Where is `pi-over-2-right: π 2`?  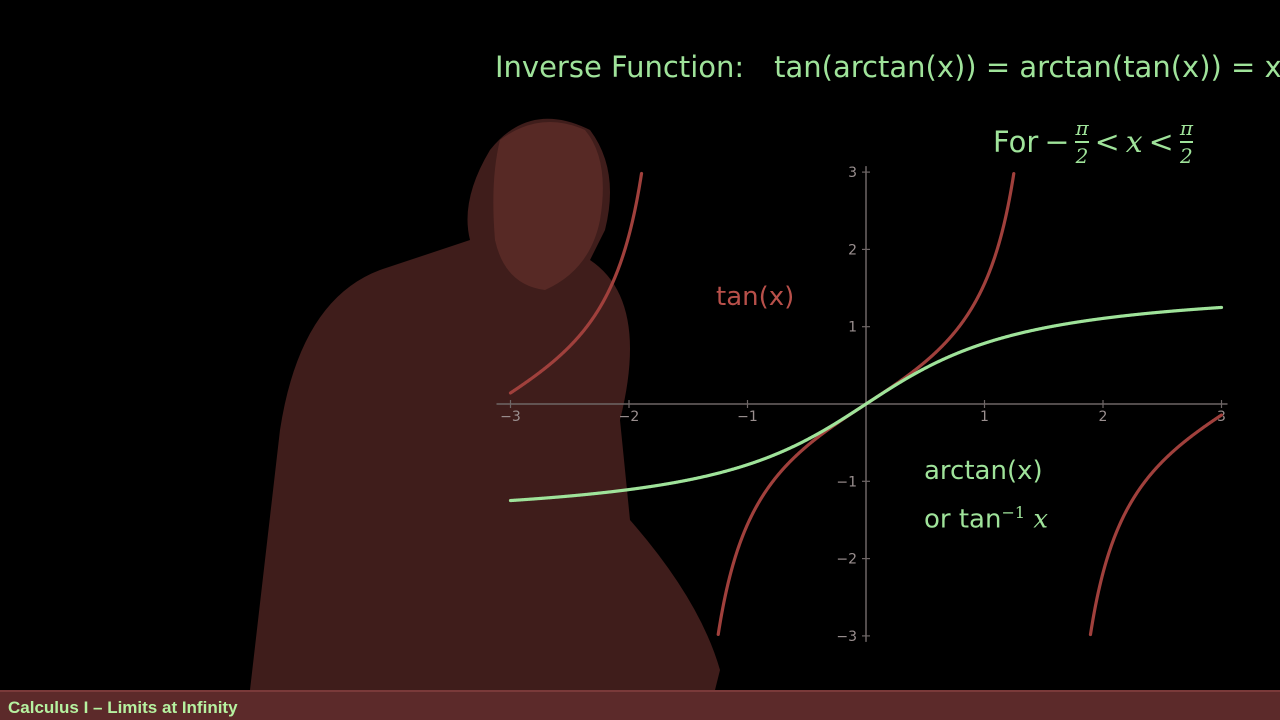 pi-over-2-right: π 2 is located at coordinates (1186, 142).